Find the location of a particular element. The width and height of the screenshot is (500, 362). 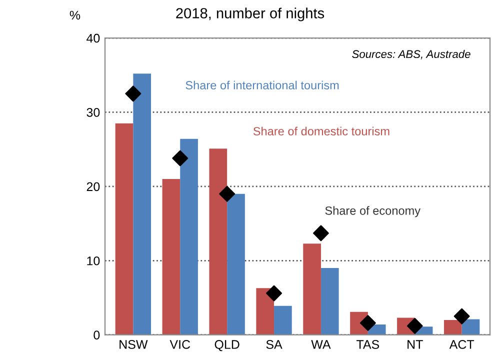

y-tick-label: 0 is located at coordinates (97, 335).